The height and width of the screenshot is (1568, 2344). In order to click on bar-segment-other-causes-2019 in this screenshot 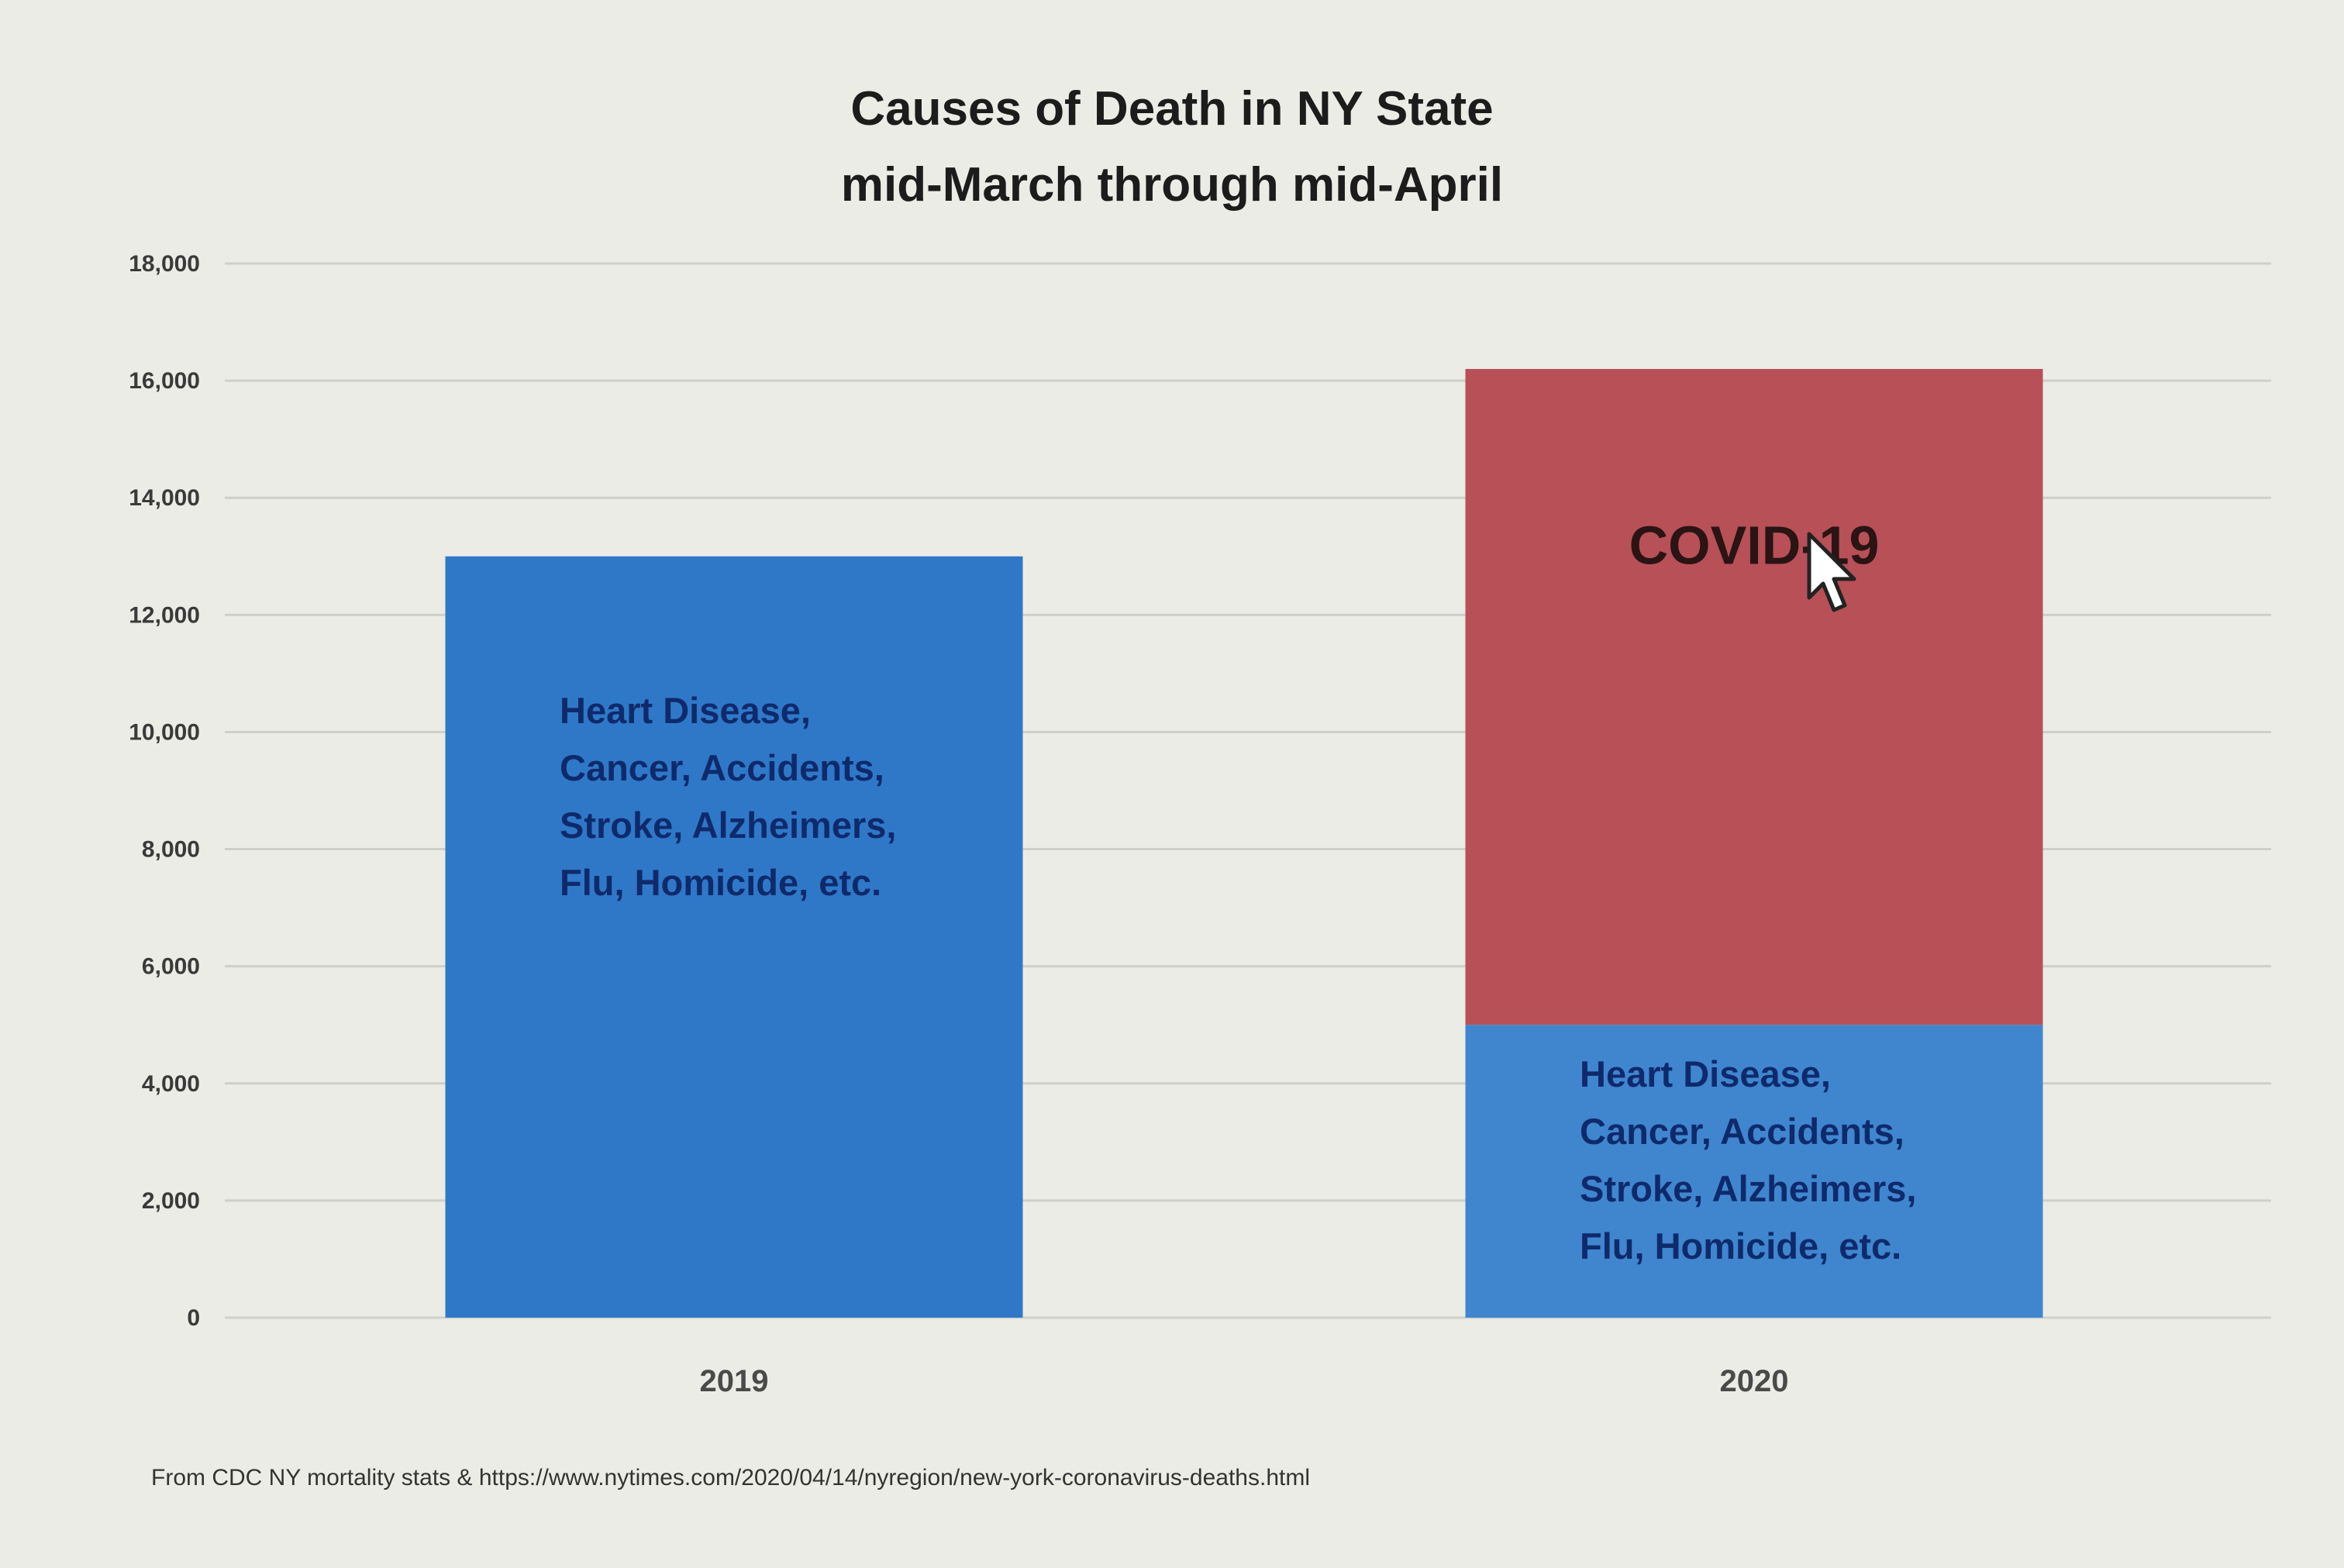, I will do `click(734, 937)`.